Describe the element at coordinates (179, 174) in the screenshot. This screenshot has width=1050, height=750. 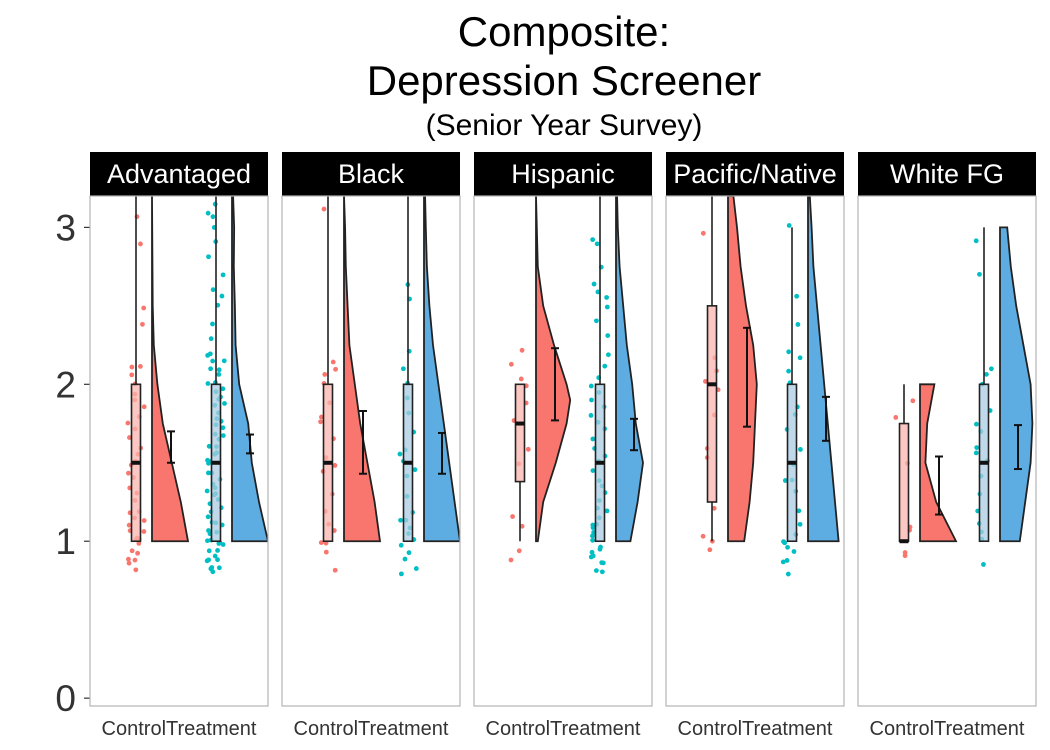
I see `facet-strip-label: Advantaged` at that location.